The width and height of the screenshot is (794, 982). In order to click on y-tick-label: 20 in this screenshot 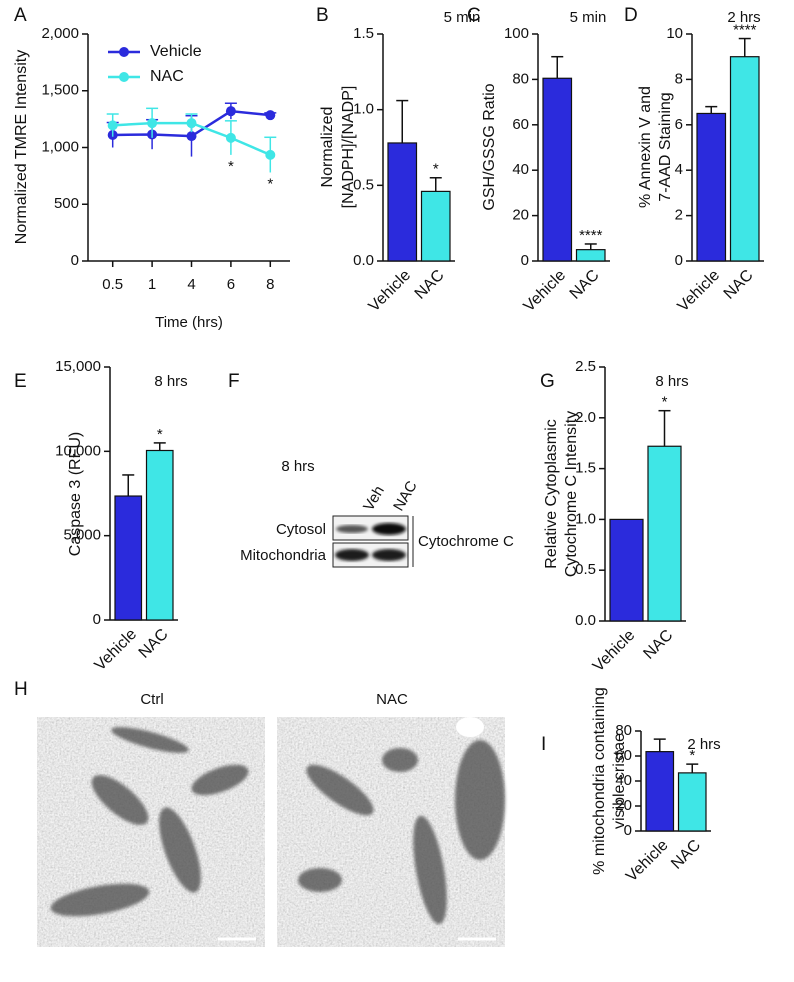, I will do `click(623, 805)`.